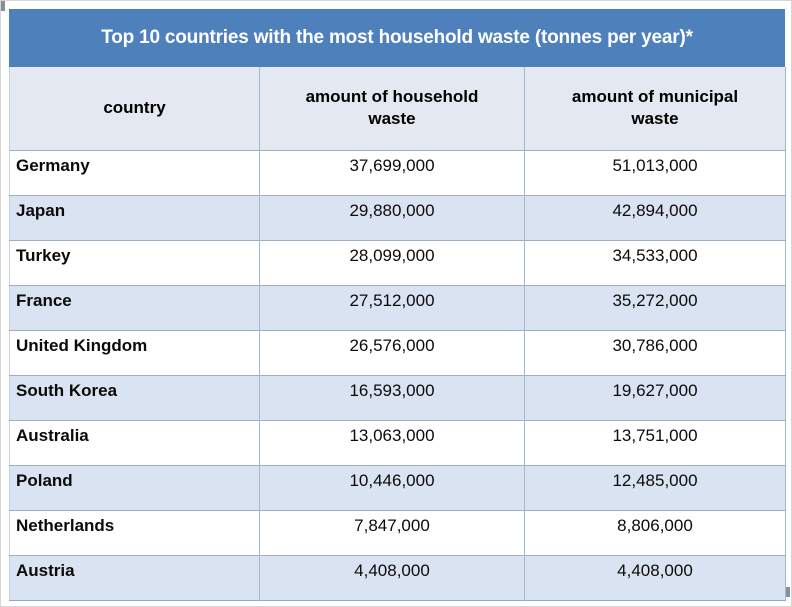 The width and height of the screenshot is (792, 607). I want to click on country-cell: Germany, so click(134, 172).